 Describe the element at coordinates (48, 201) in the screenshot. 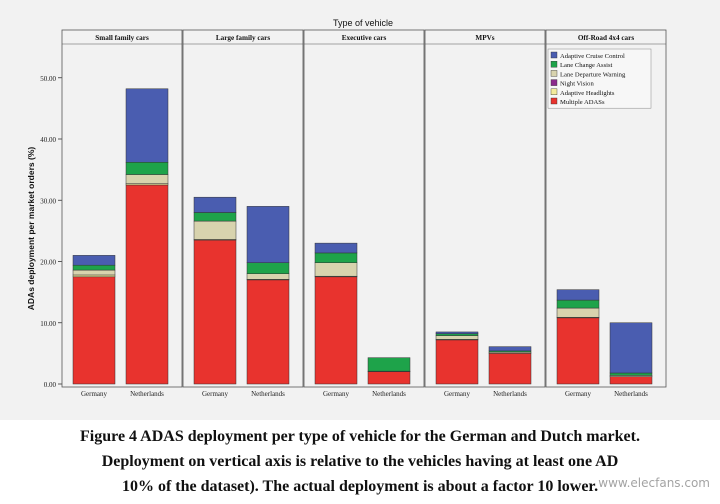

I see `y-tick-label: 30.00` at that location.